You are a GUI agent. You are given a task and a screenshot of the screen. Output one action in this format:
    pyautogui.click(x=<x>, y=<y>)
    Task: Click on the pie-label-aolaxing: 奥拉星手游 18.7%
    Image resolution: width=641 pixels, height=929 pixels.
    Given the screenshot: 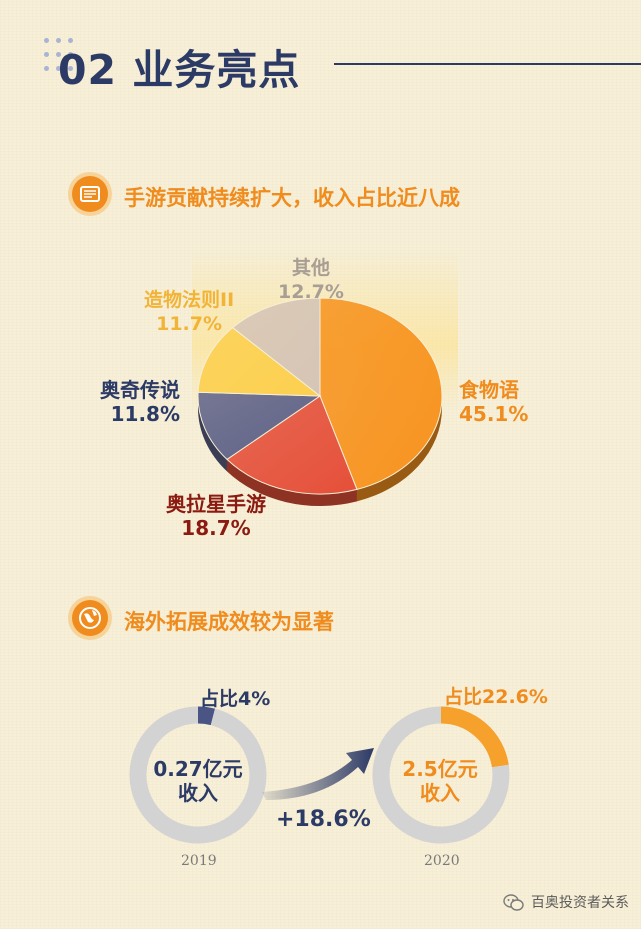 What is the action you would take?
    pyautogui.click(x=216, y=516)
    